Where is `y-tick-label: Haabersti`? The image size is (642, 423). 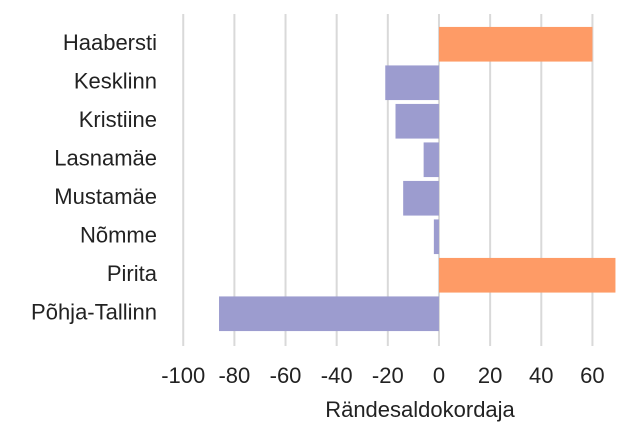 y-tick-label: Haabersti is located at coordinates (110, 42).